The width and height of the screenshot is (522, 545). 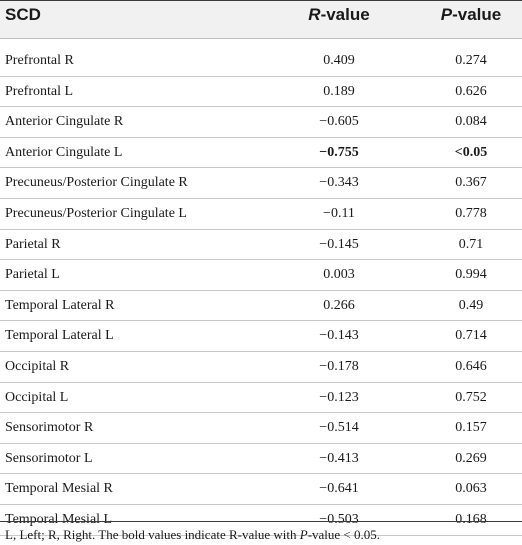 What do you see at coordinates (471, 366) in the screenshot?
I see `p-value-cell: 0.646` at bounding box center [471, 366].